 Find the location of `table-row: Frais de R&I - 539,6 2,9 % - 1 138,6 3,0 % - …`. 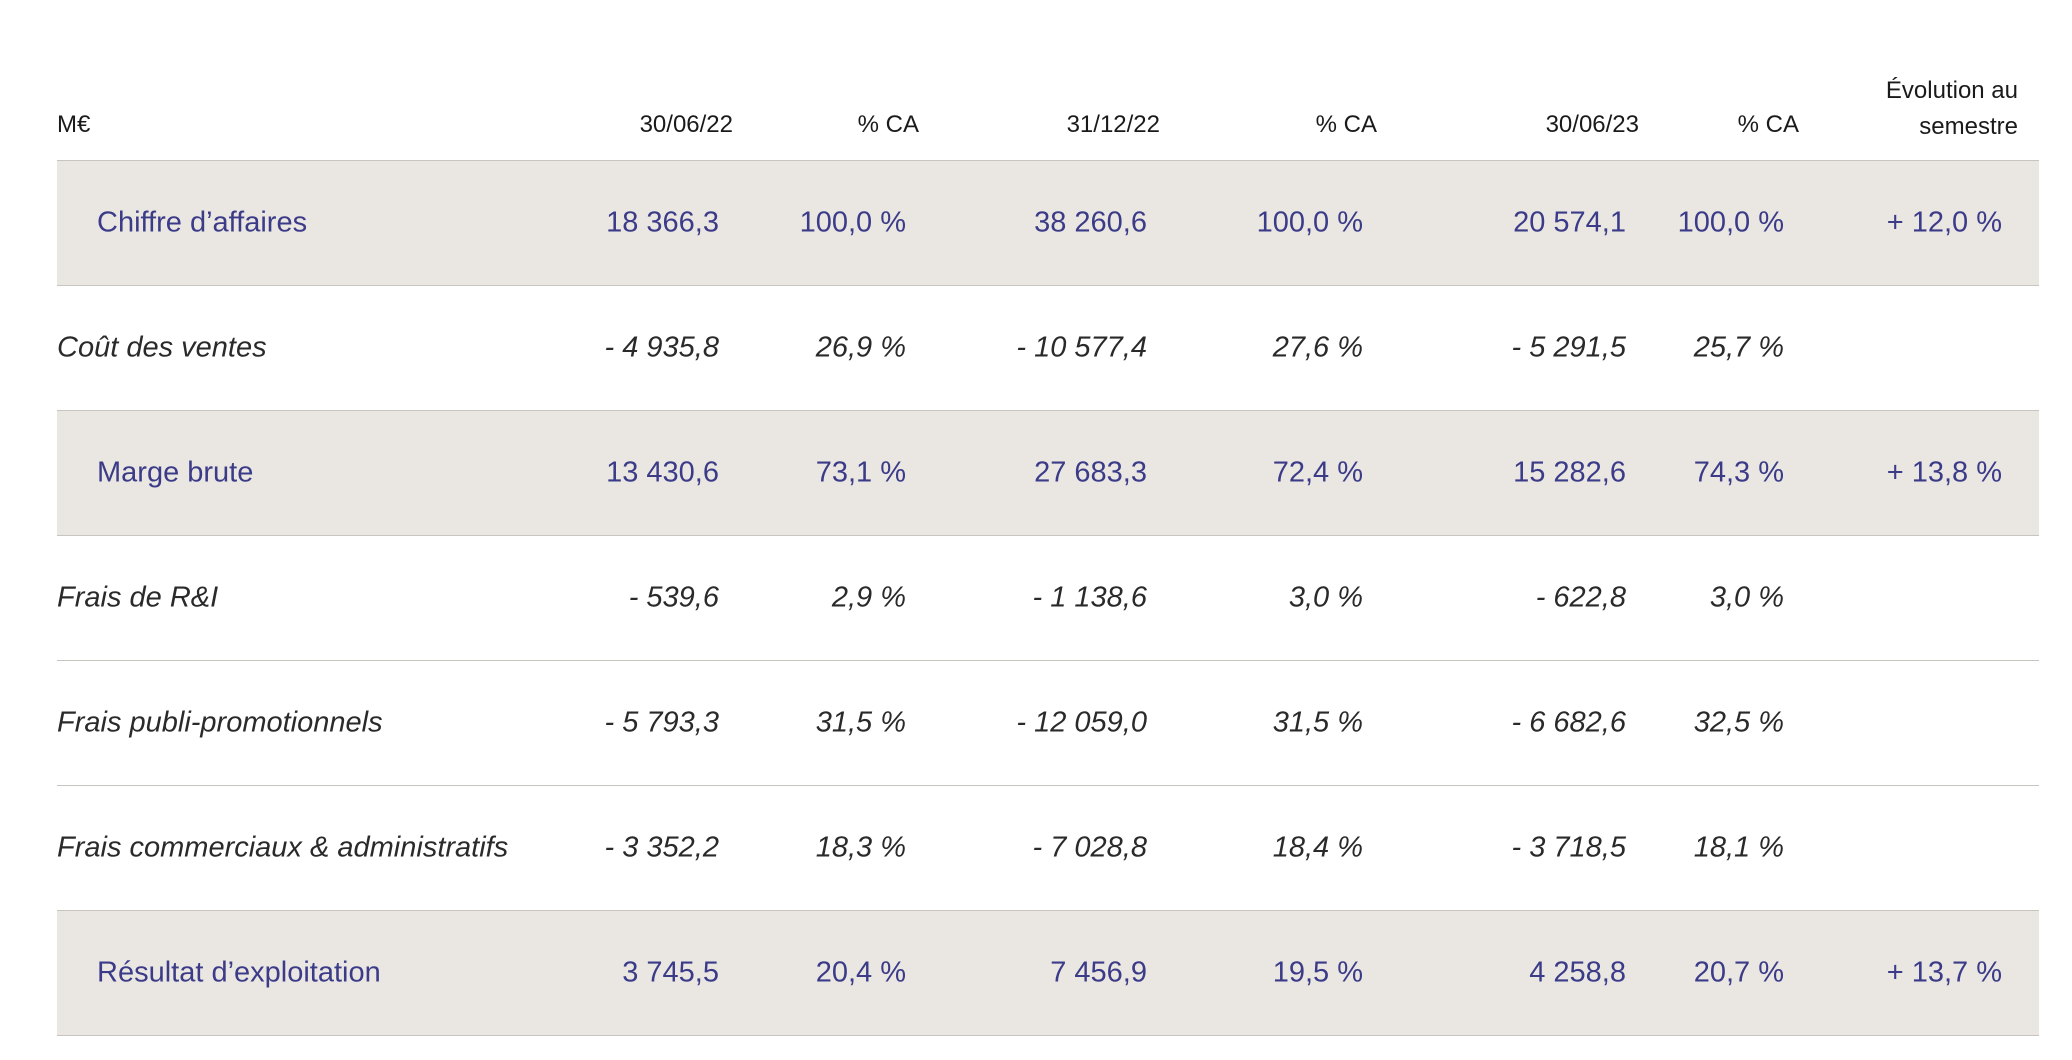

table-row: Frais de R&I - 539,6 2,9 % - 1 138,6 3,0 % - … is located at coordinates (1048, 598).